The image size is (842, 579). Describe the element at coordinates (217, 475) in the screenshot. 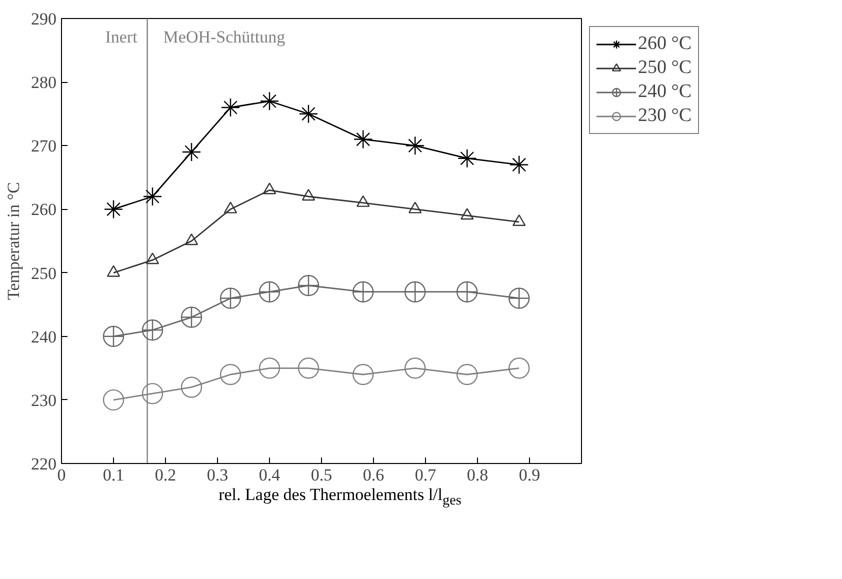

I see `x-tick-label: 0.3` at that location.